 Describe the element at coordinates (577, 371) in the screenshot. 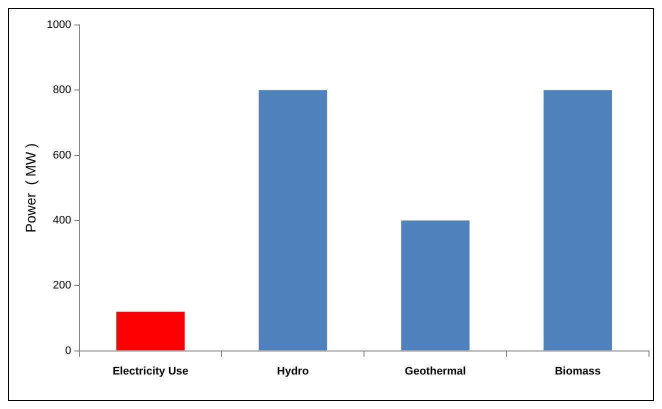

I see `x-tick-label: Biomass` at that location.